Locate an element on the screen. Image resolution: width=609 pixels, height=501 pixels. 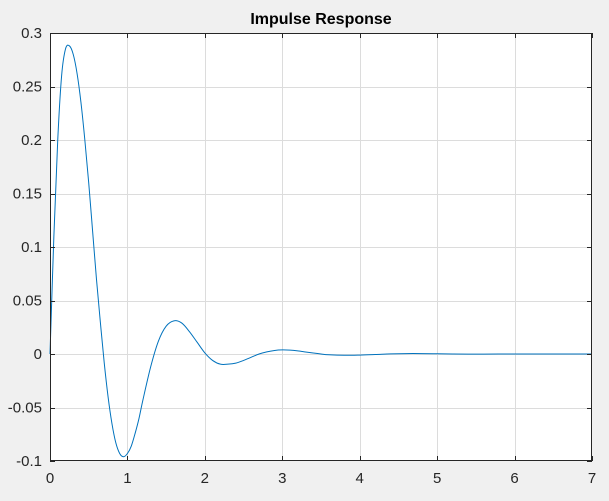
x-tick-label: 2 is located at coordinates (205, 478).